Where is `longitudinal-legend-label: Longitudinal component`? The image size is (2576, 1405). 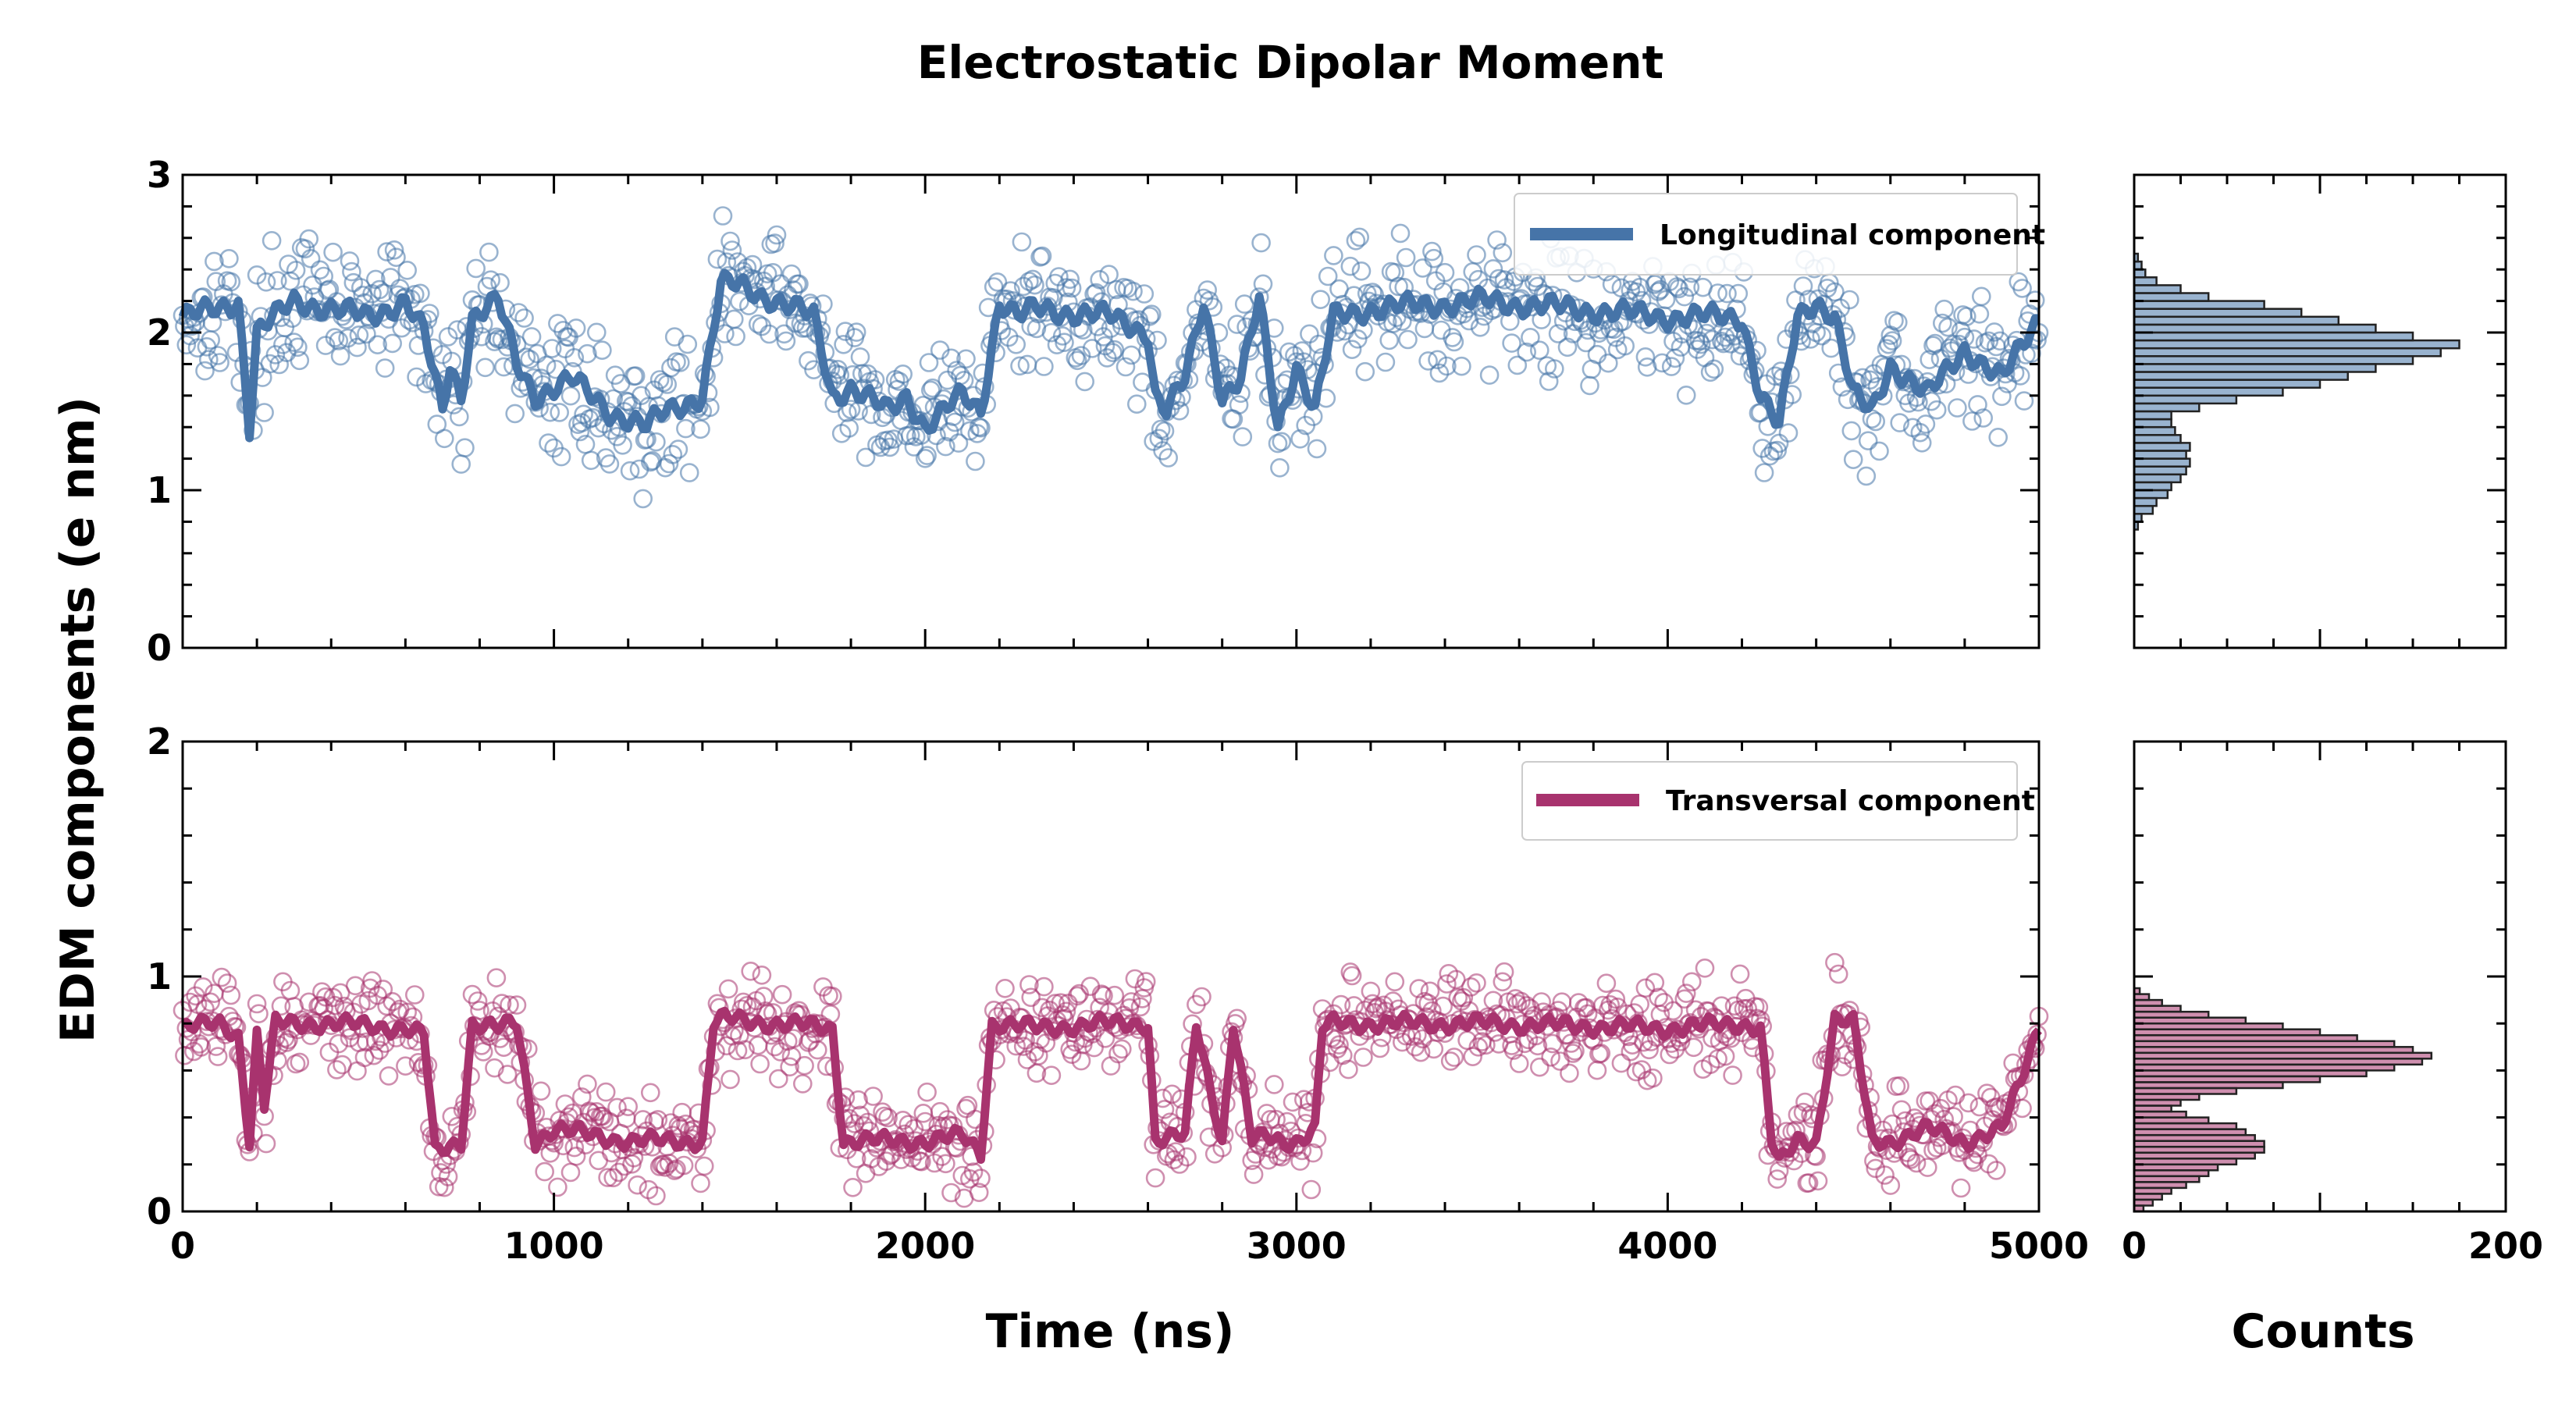
longitudinal-legend-label: Longitudinal component is located at coordinates (1852, 235).